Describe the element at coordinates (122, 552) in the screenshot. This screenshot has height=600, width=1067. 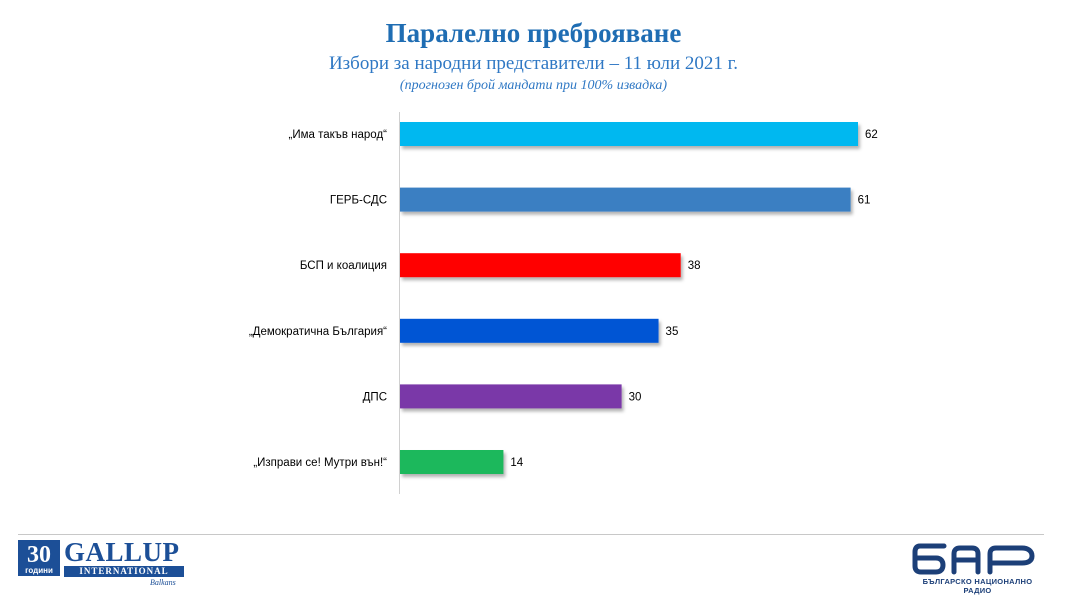
I see `gallup-wordmark: GALLUP` at that location.